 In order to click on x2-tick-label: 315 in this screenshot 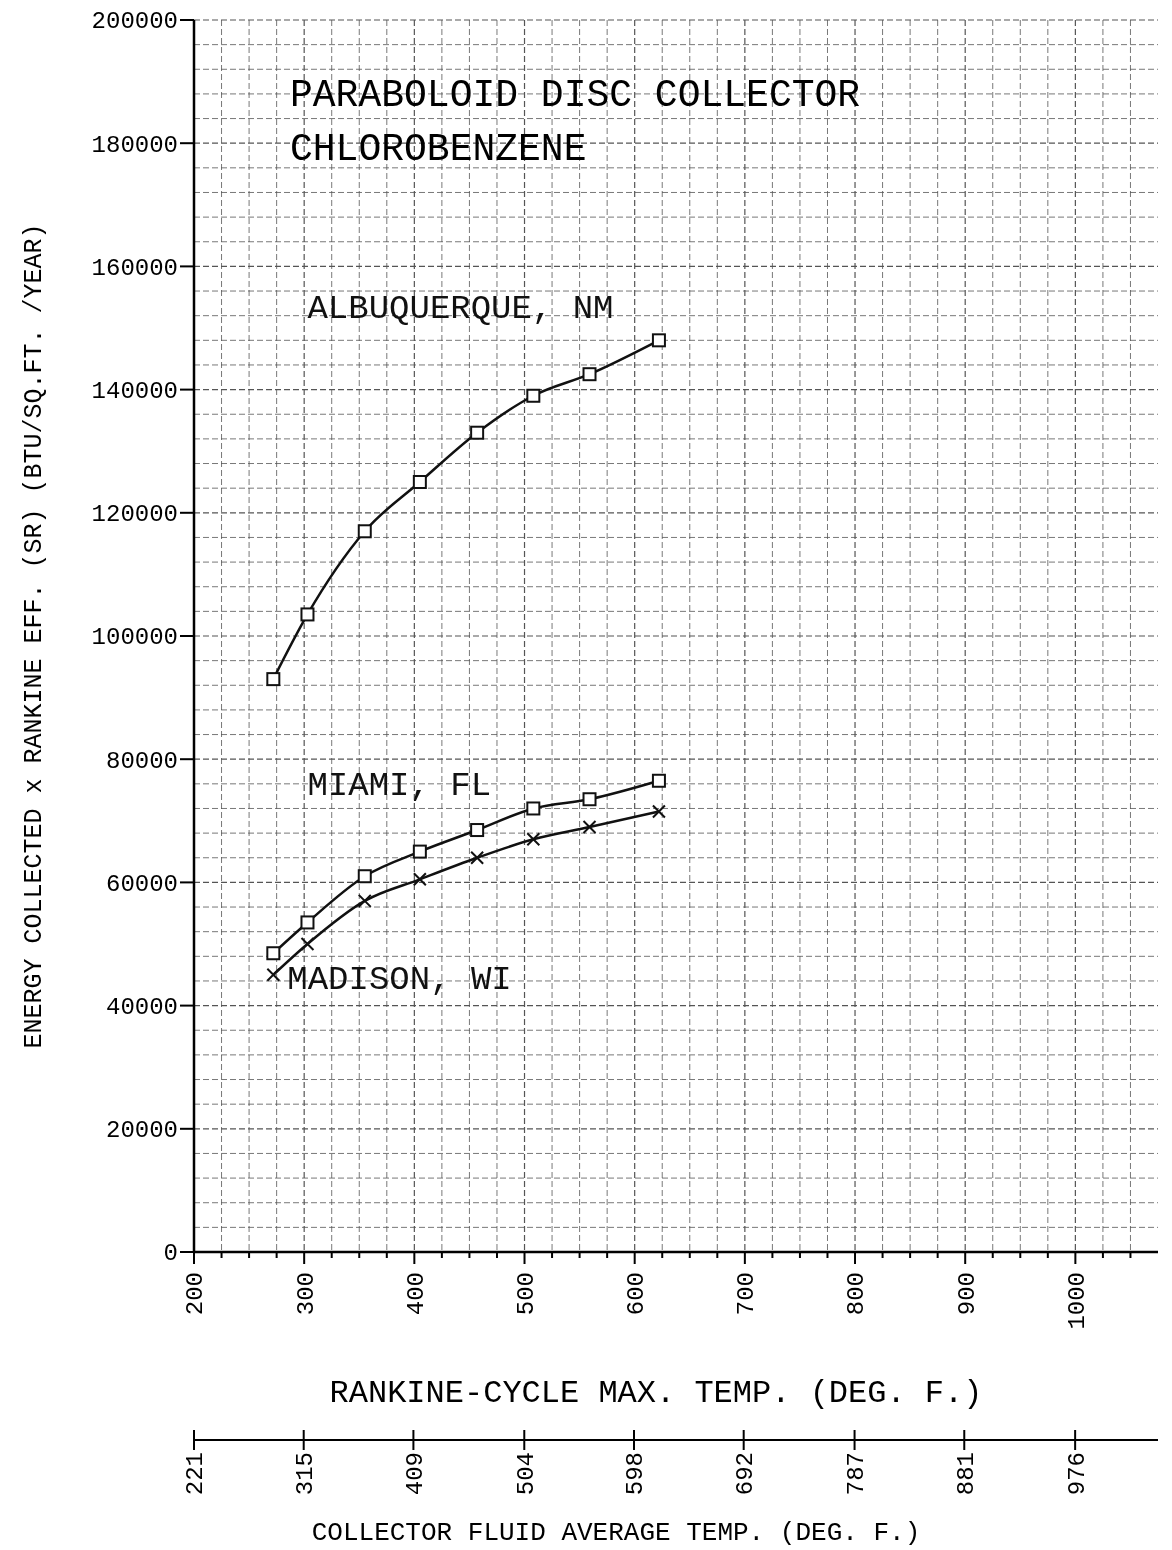, I will do `click(306, 1474)`.